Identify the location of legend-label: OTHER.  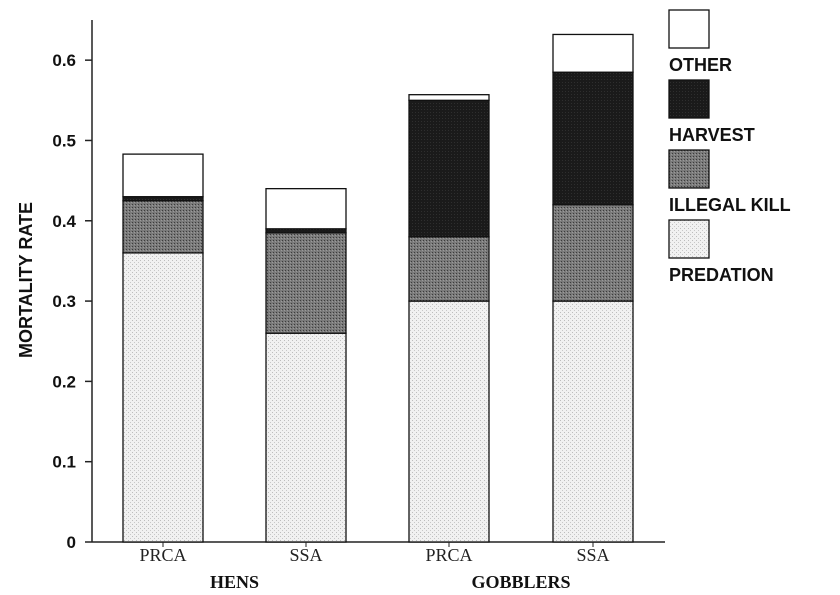
(700, 65).